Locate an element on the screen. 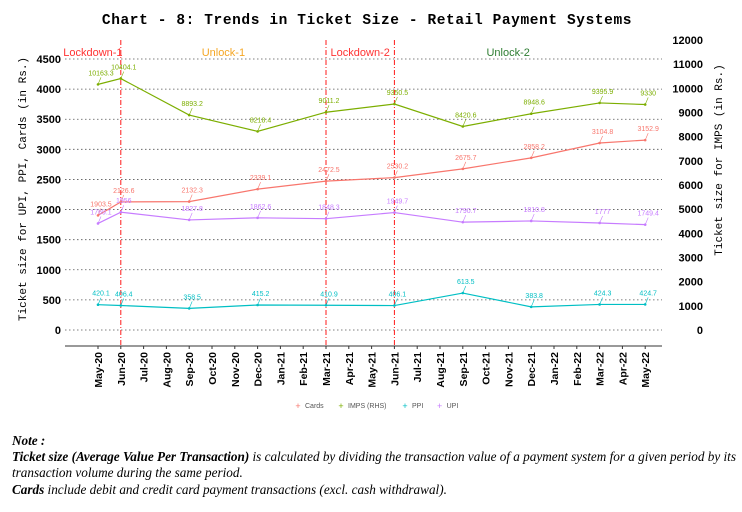  data-label: 1769.1 is located at coordinates (101, 212).